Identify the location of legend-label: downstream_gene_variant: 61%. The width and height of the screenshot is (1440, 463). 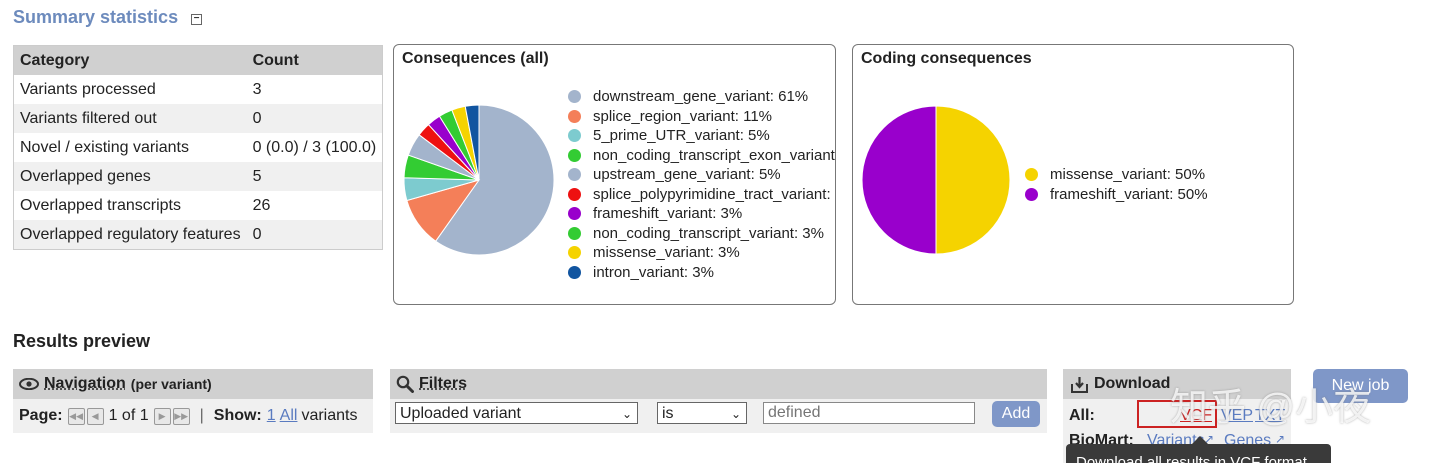
(701, 97).